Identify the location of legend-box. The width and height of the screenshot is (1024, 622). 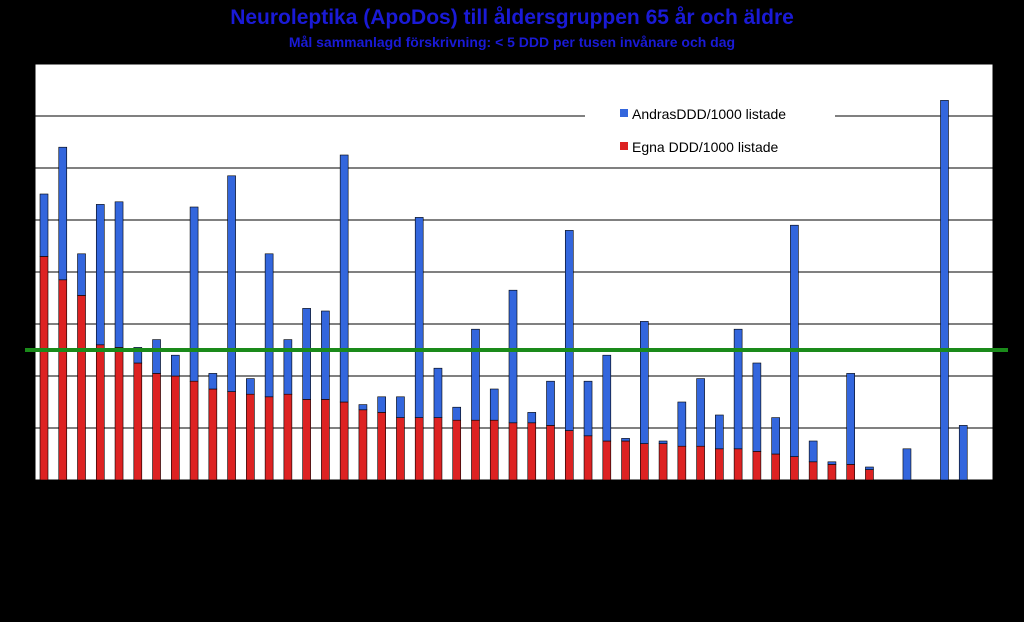
(710, 131).